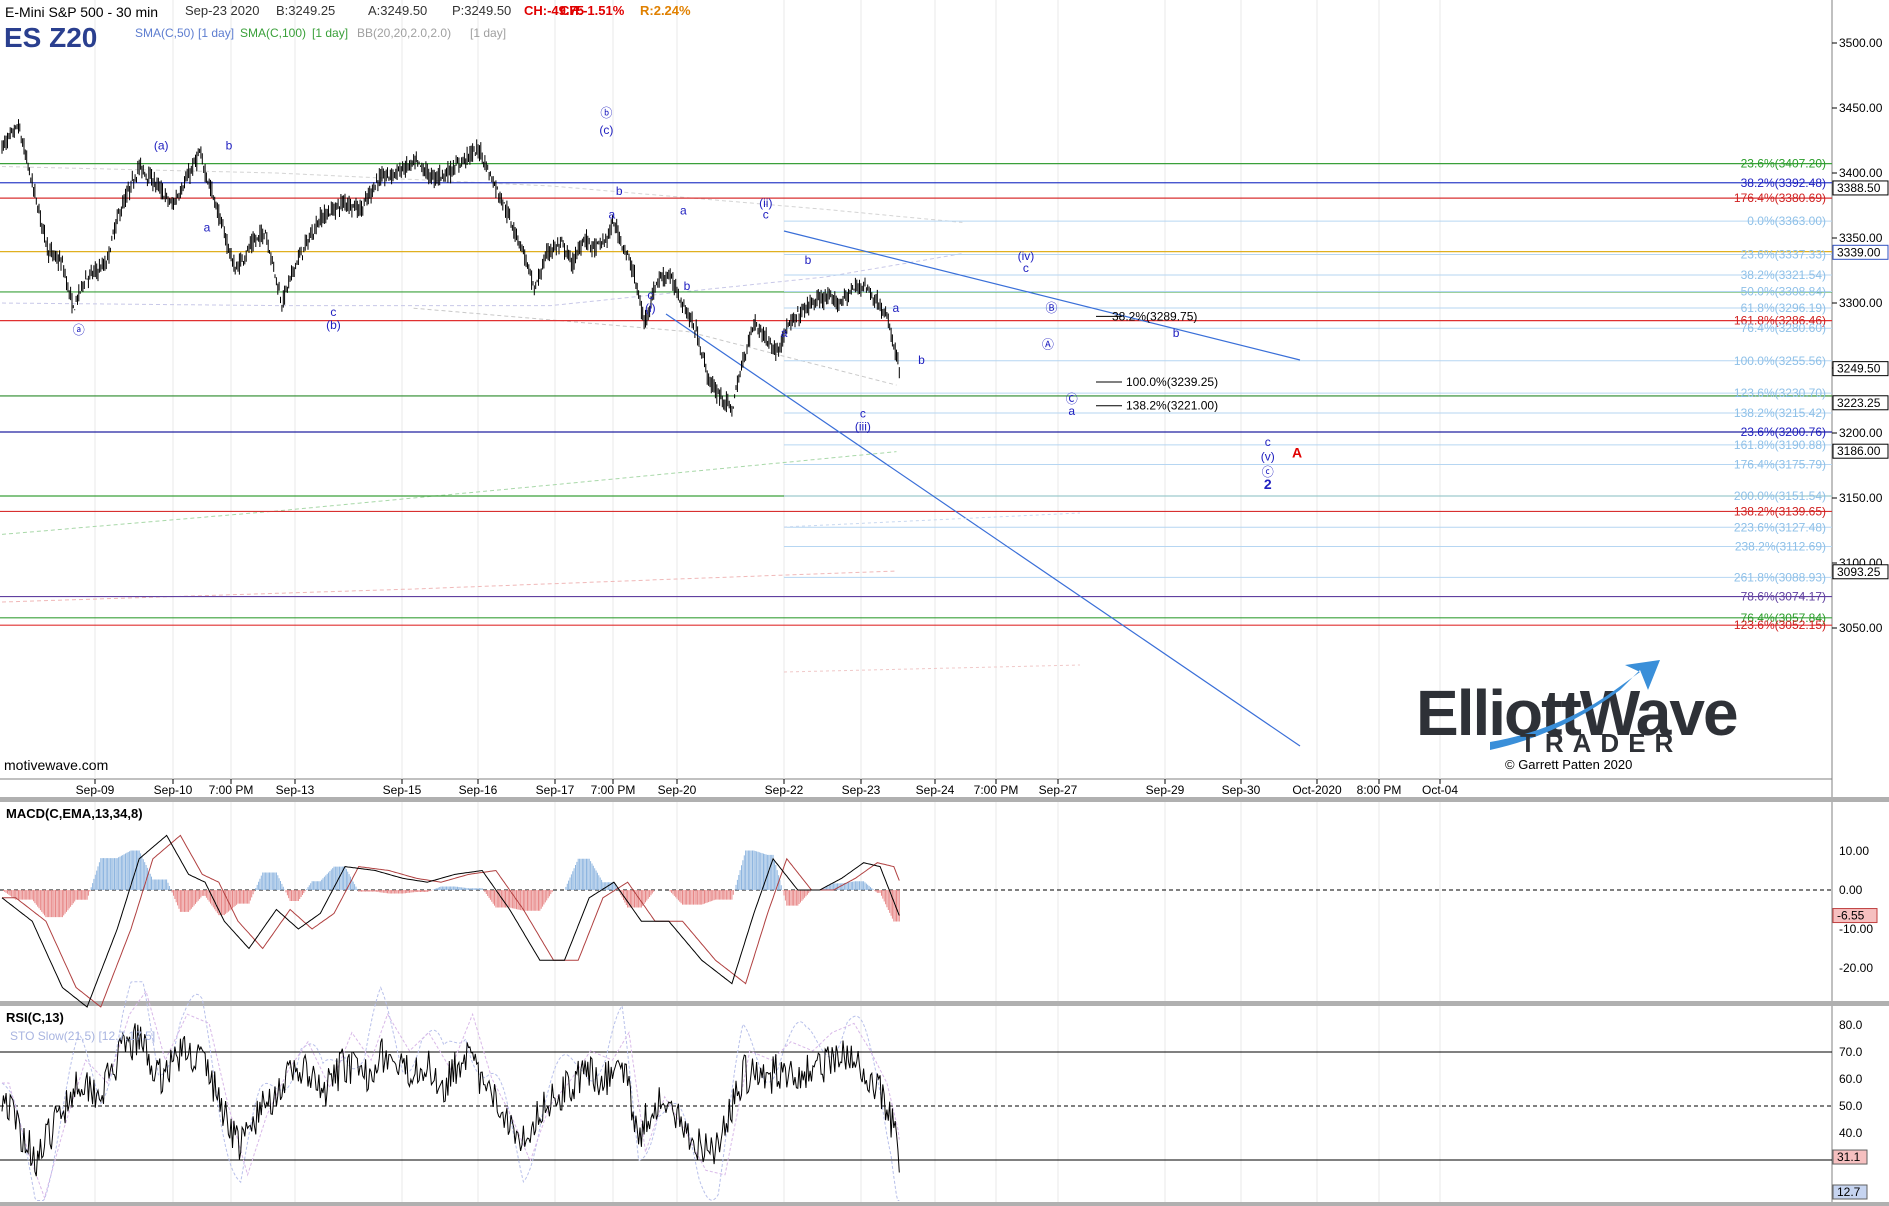 The width and height of the screenshot is (1889, 1206). What do you see at coordinates (1052, 308) in the screenshot?
I see `wave-label-24: Ⓑ` at bounding box center [1052, 308].